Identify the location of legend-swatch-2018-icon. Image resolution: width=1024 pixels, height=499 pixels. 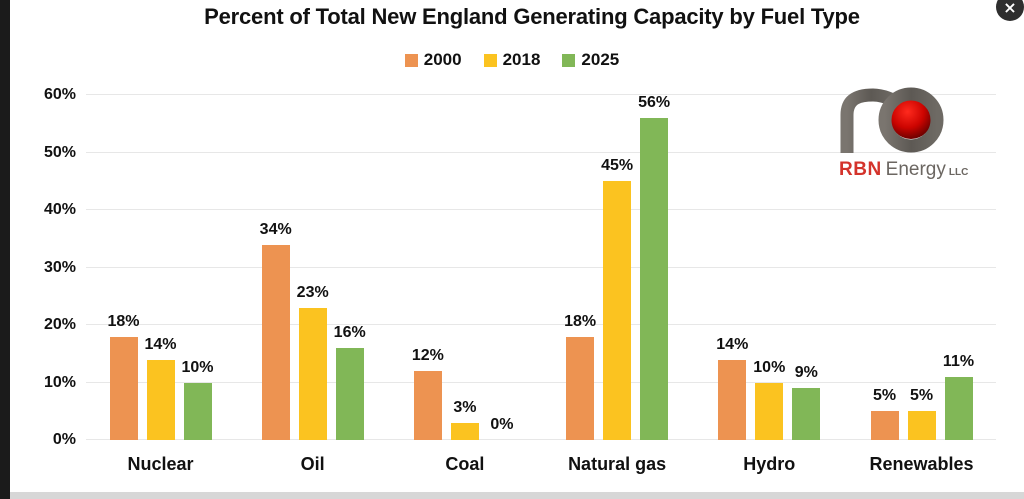
(490, 60).